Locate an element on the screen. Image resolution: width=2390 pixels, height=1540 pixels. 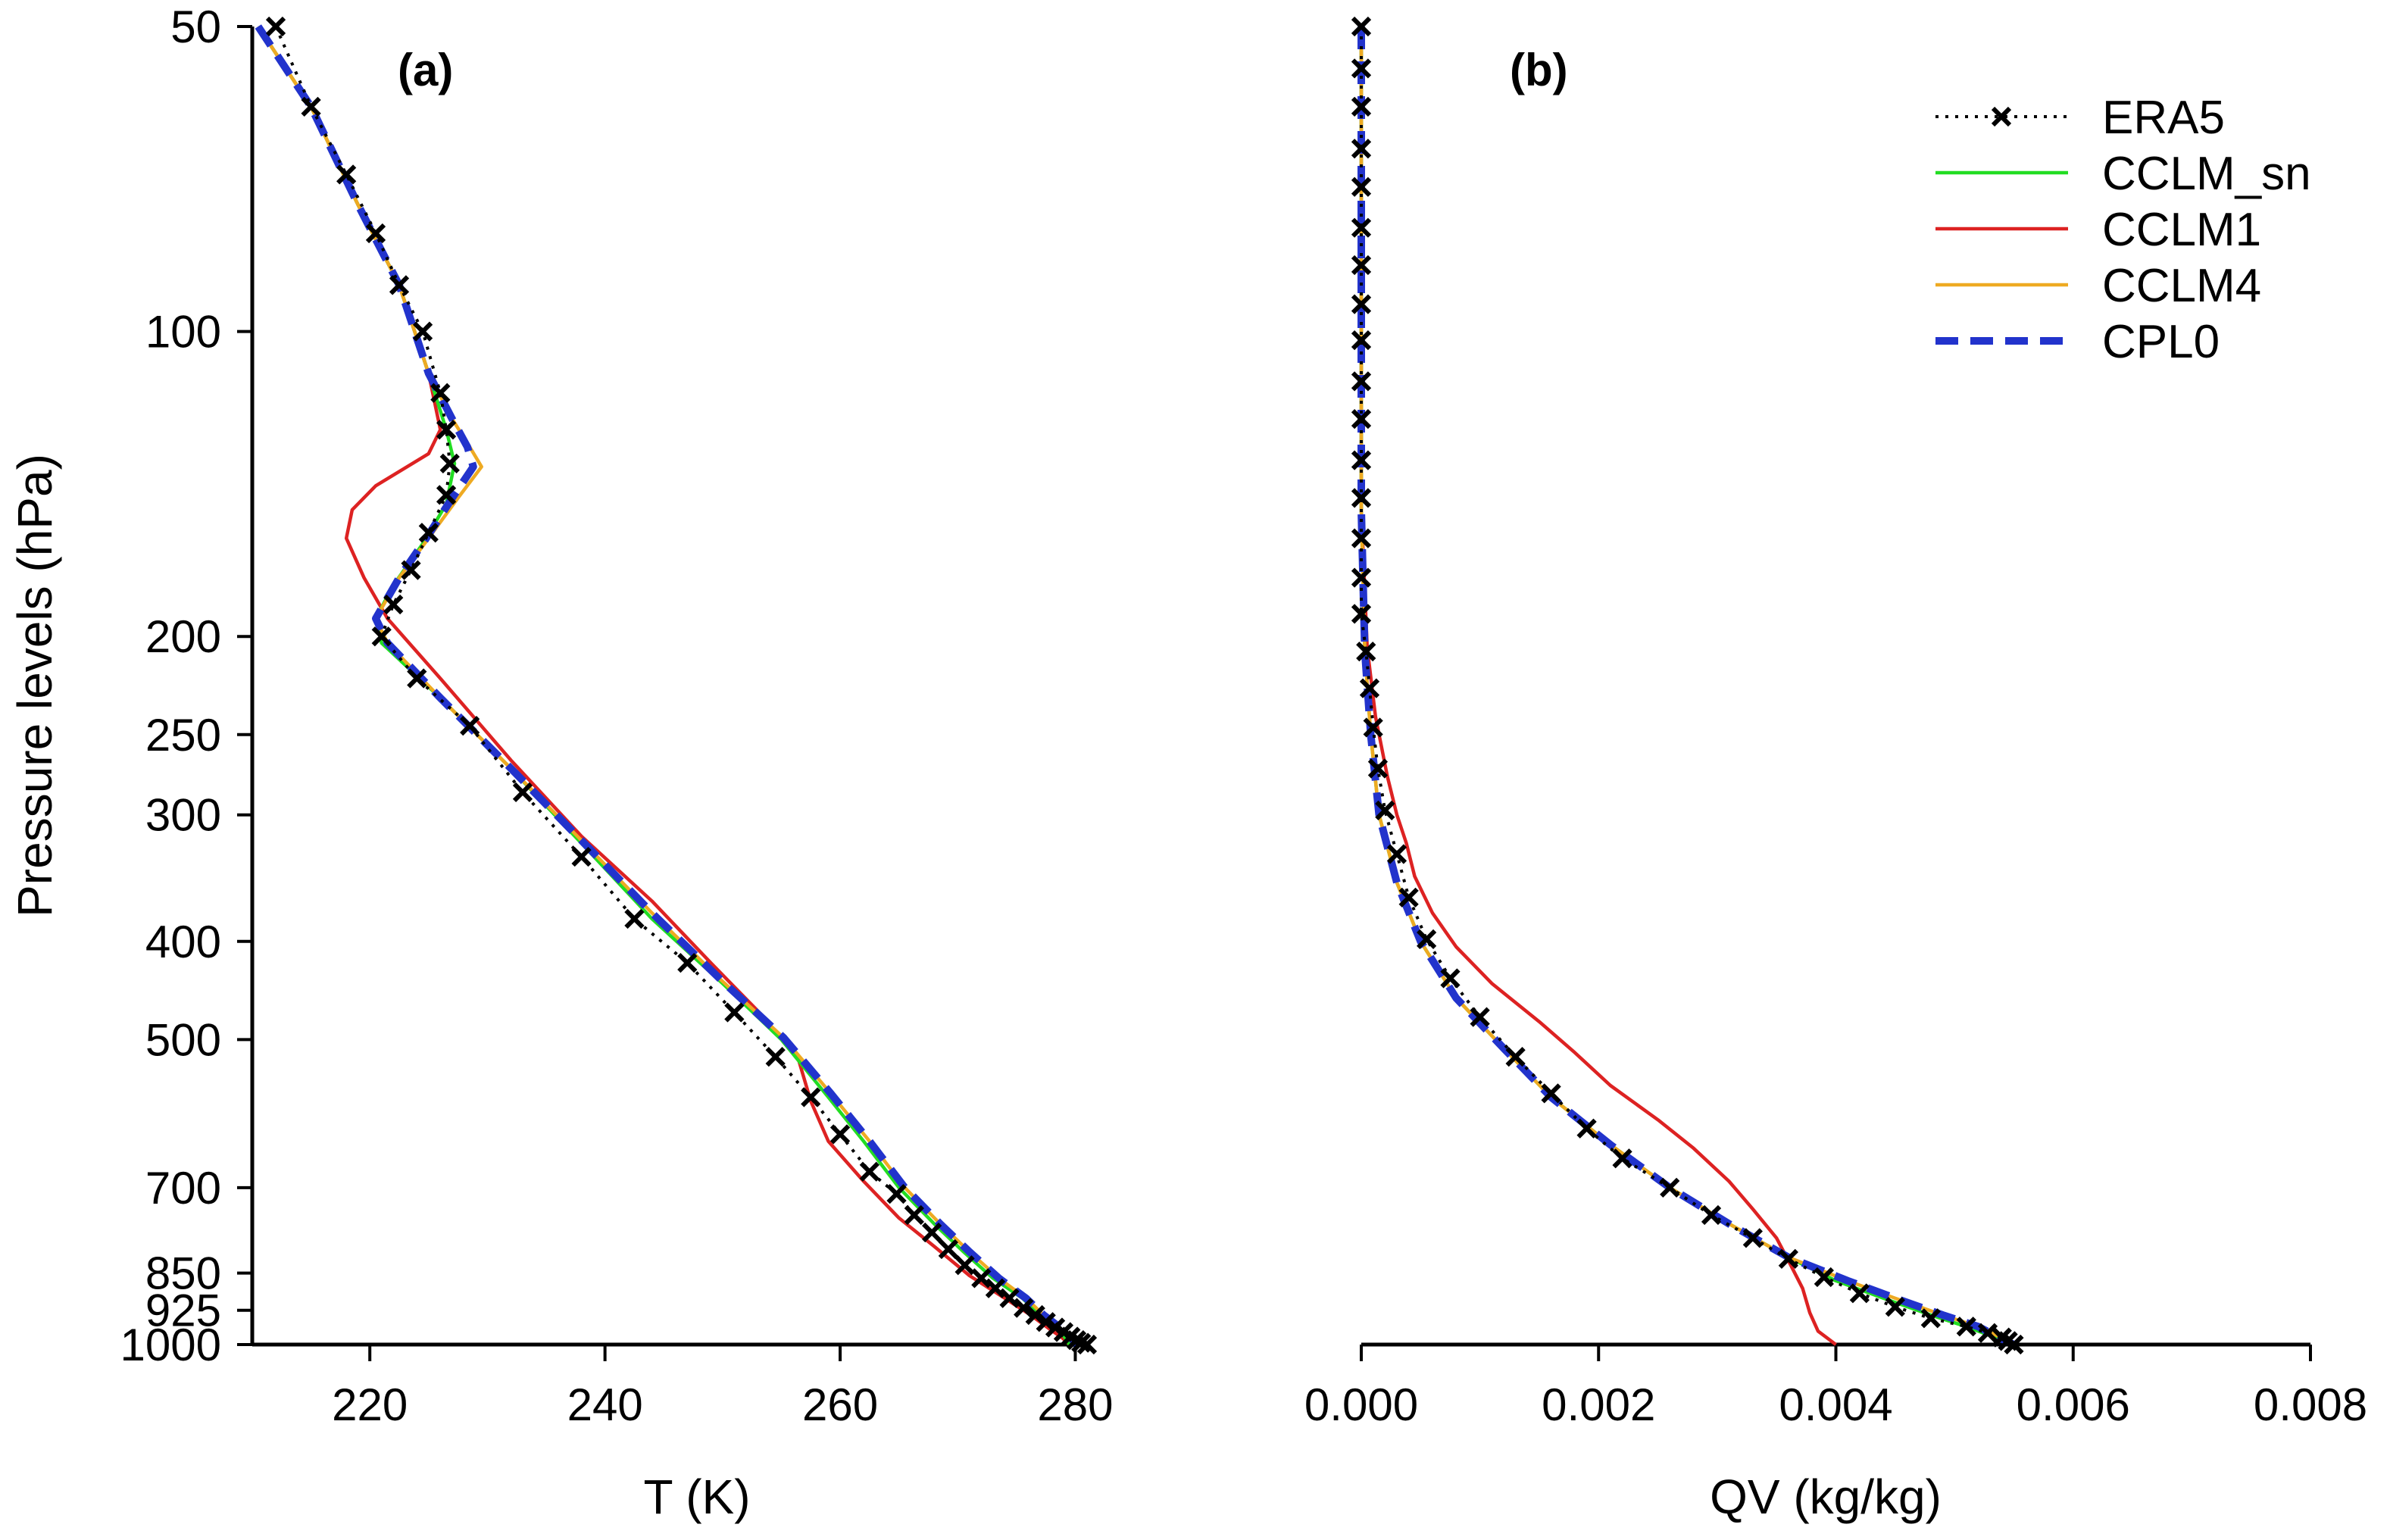
x-tick-label-humidity-0.004: 0.004 is located at coordinates (1835, 1404).